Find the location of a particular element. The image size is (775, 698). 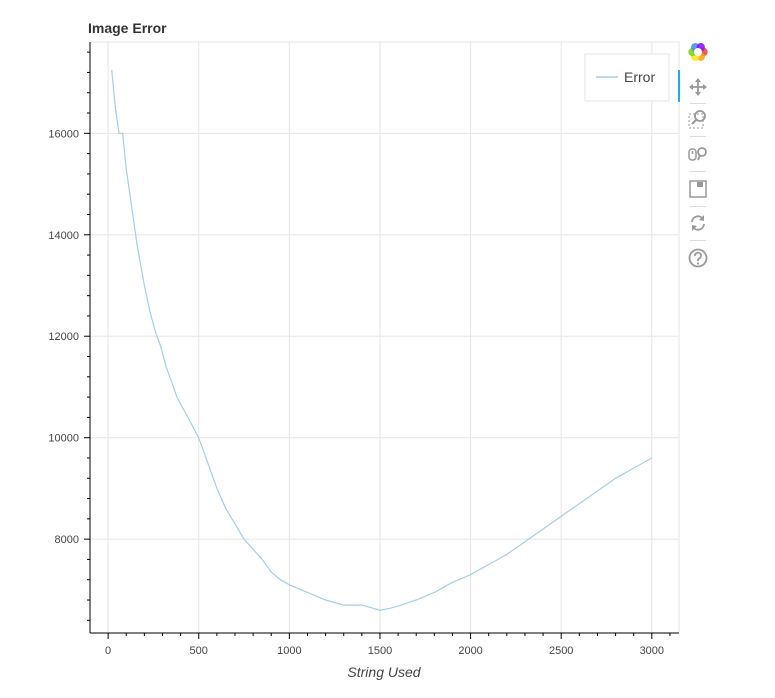

active-tool-indicator is located at coordinates (679, 86).